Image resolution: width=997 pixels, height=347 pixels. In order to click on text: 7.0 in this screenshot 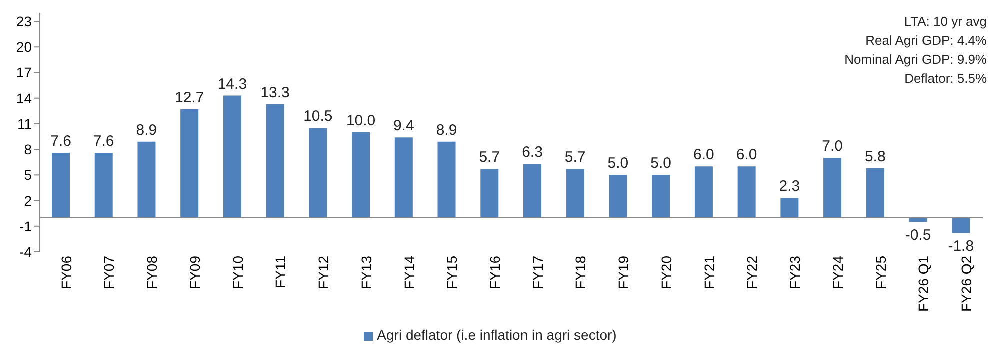, I will do `click(832, 147)`.